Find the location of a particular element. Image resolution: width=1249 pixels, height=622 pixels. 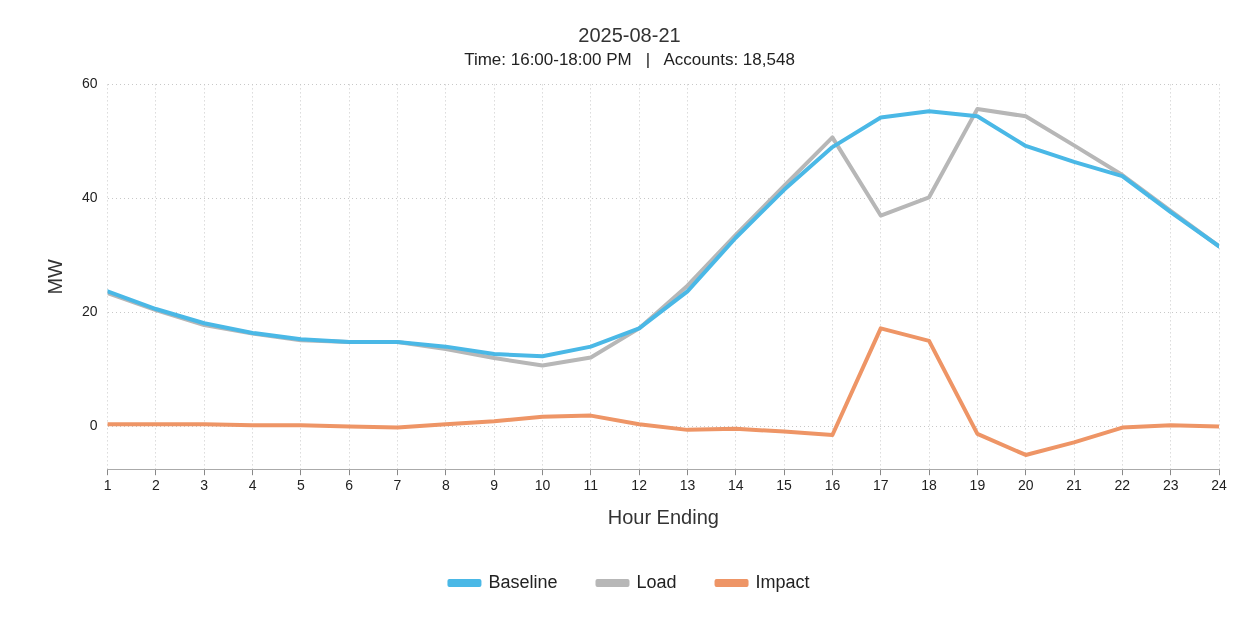

y-axis-title: MW is located at coordinates (54, 276).